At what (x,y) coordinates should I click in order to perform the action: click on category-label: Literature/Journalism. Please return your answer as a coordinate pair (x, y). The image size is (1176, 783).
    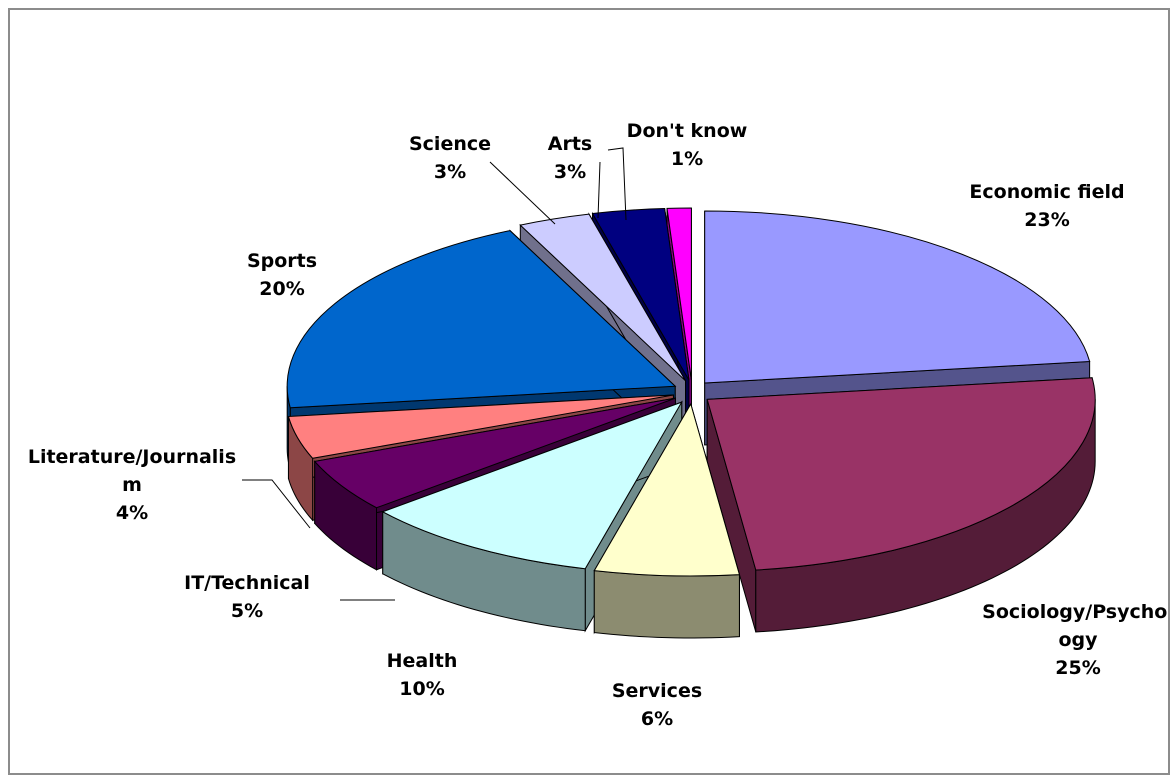
    Looking at the image, I should click on (132, 471).